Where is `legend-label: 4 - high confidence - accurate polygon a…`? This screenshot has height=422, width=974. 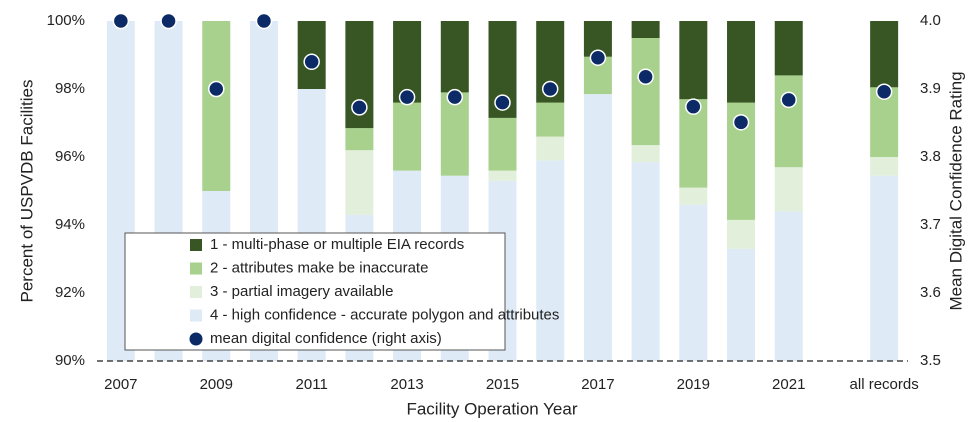
legend-label: 4 - high confidence - accurate polygon a… is located at coordinates (384, 314).